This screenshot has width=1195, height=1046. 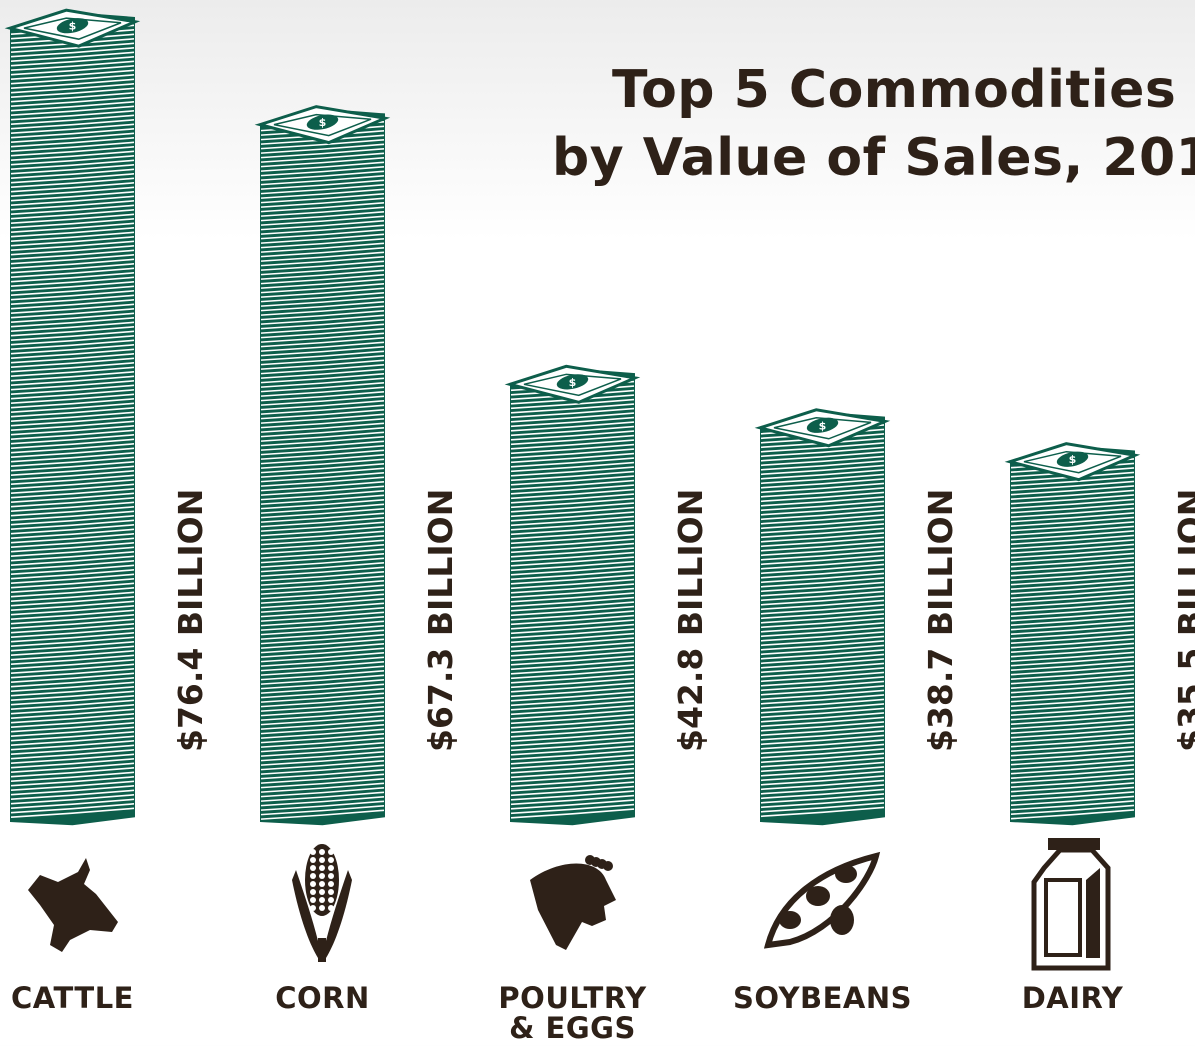 I want to click on value-label: $38.7 BILLION, so click(x=940, y=620).